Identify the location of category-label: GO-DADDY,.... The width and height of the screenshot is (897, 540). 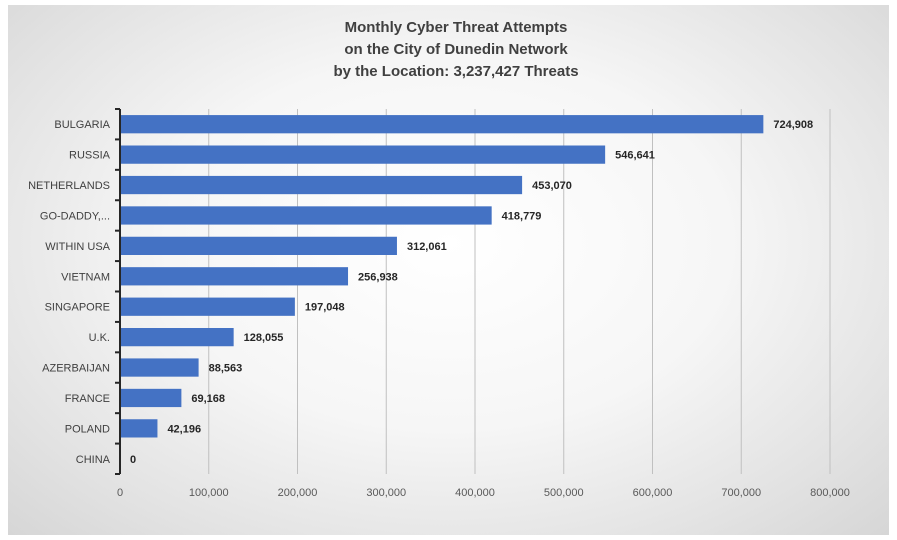
(75, 216).